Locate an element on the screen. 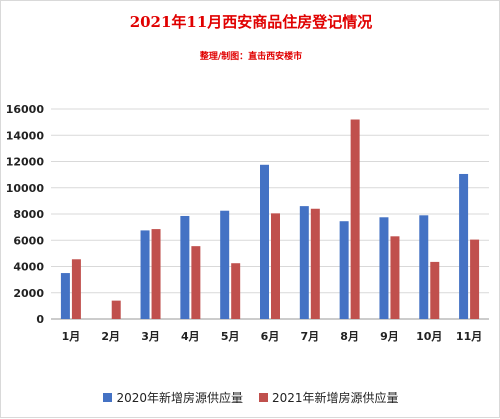  legend-label-2020: 2020年新增房源供应量 is located at coordinates (179, 398).